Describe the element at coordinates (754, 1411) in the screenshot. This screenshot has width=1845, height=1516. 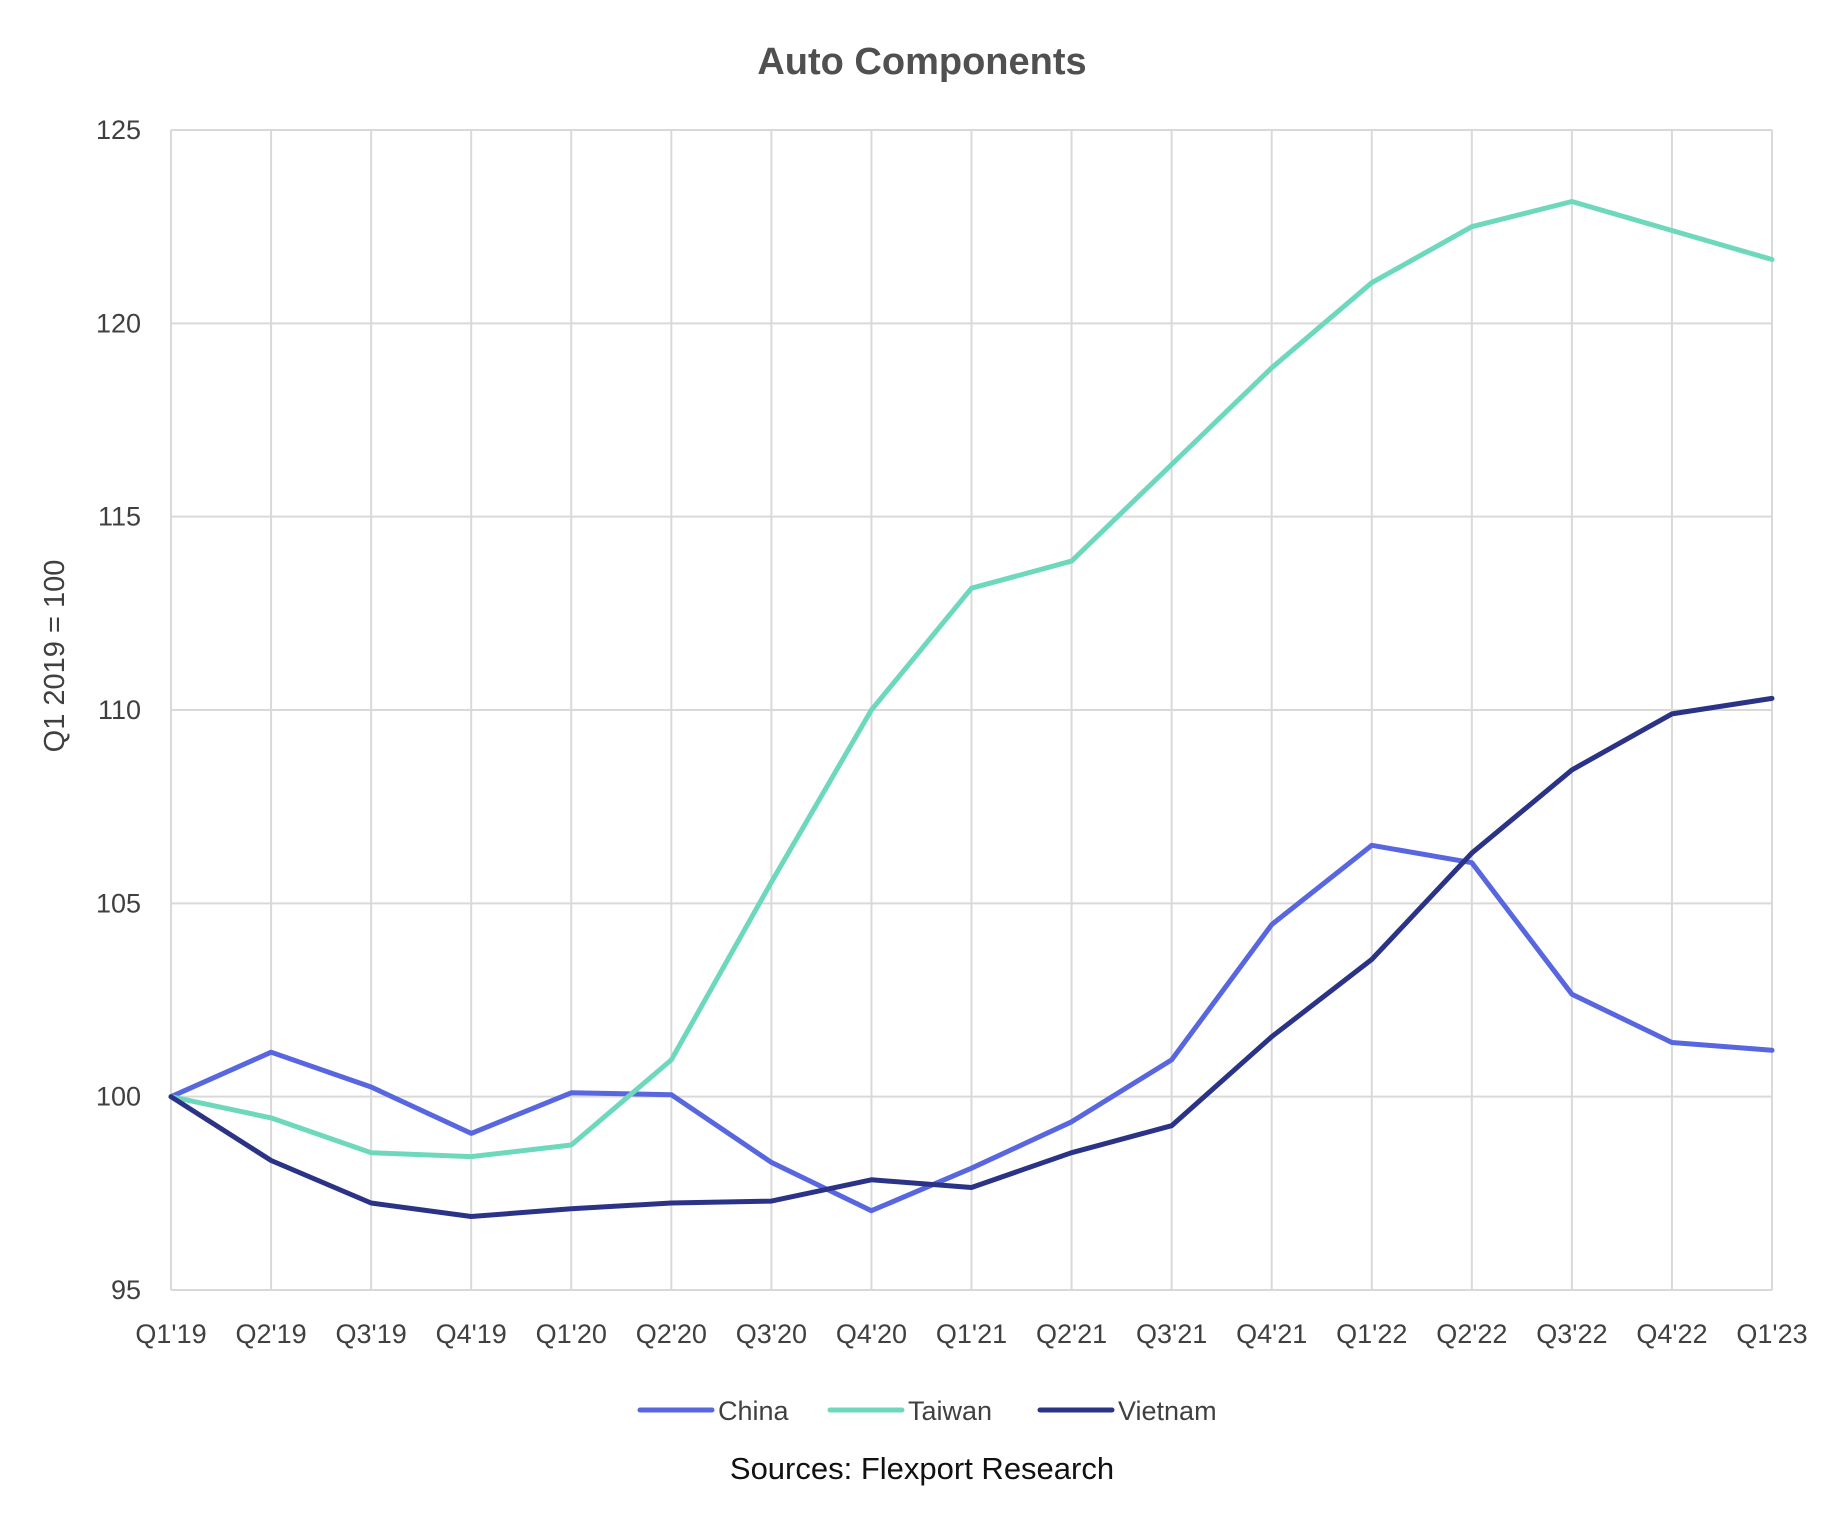
I see `legend-label-china: China` at that location.